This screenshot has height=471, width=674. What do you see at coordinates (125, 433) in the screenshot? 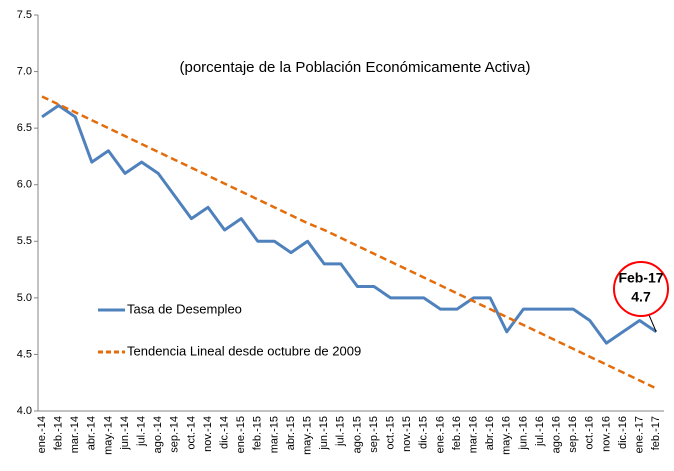
I see `x-tick-label: jun.-14` at bounding box center [125, 433].